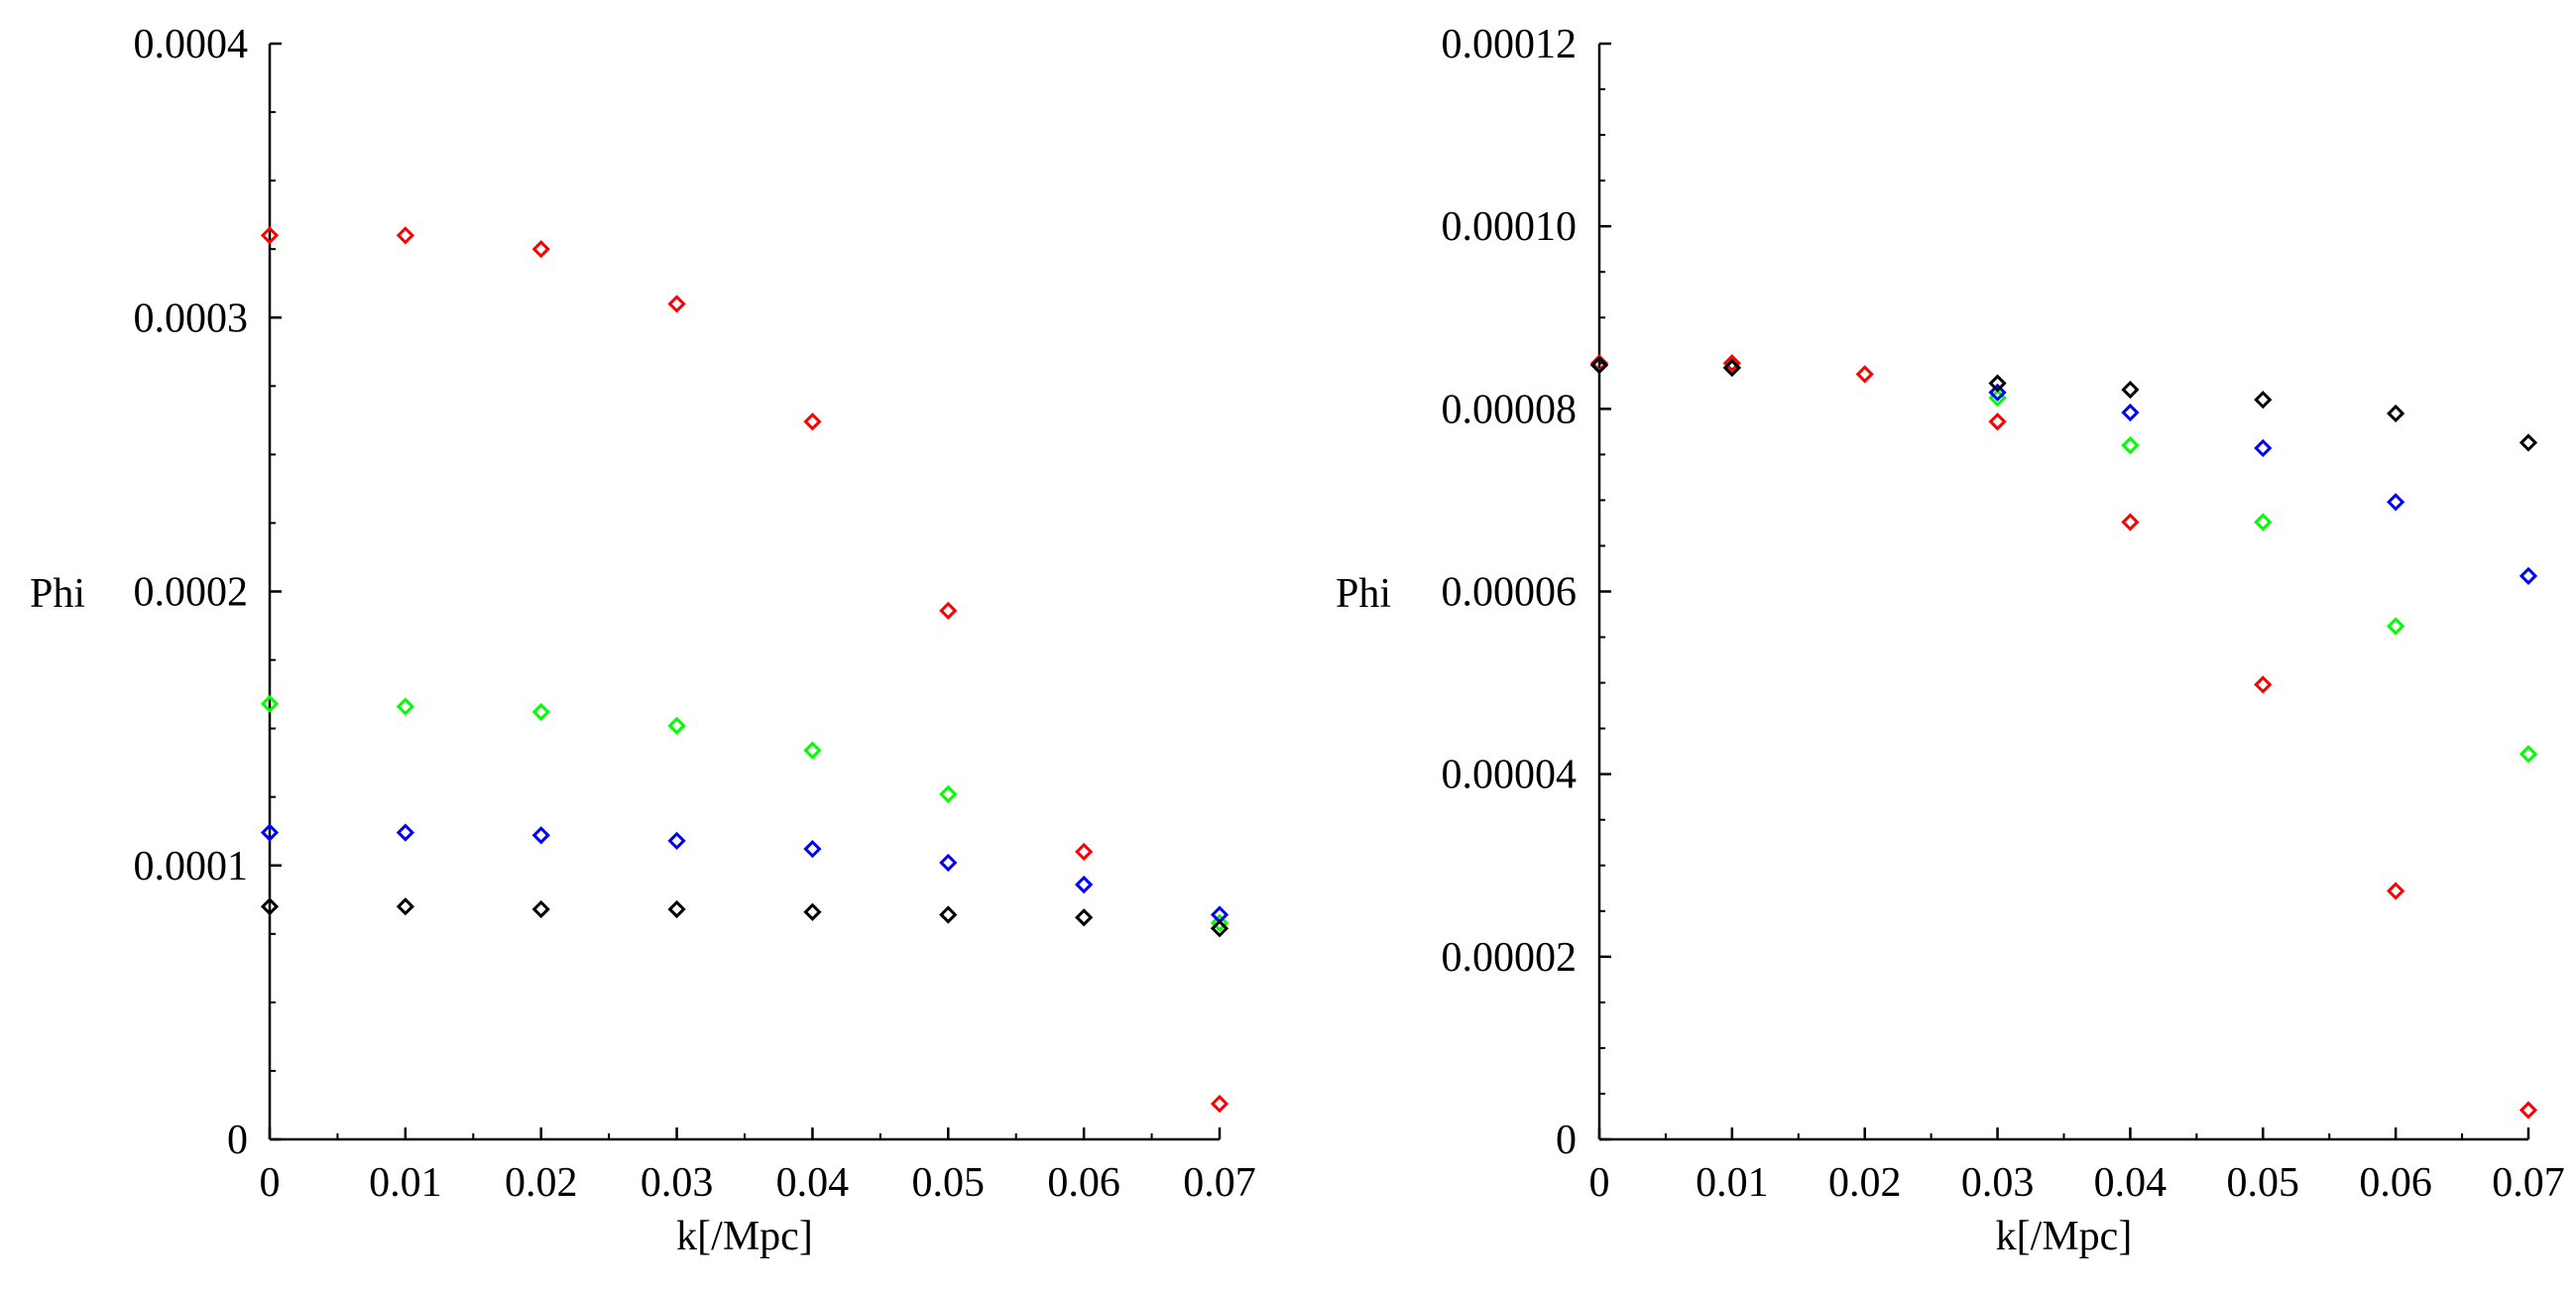  What do you see at coordinates (1510, 45) in the screenshot?
I see `y-tick-label: 0.00012` at bounding box center [1510, 45].